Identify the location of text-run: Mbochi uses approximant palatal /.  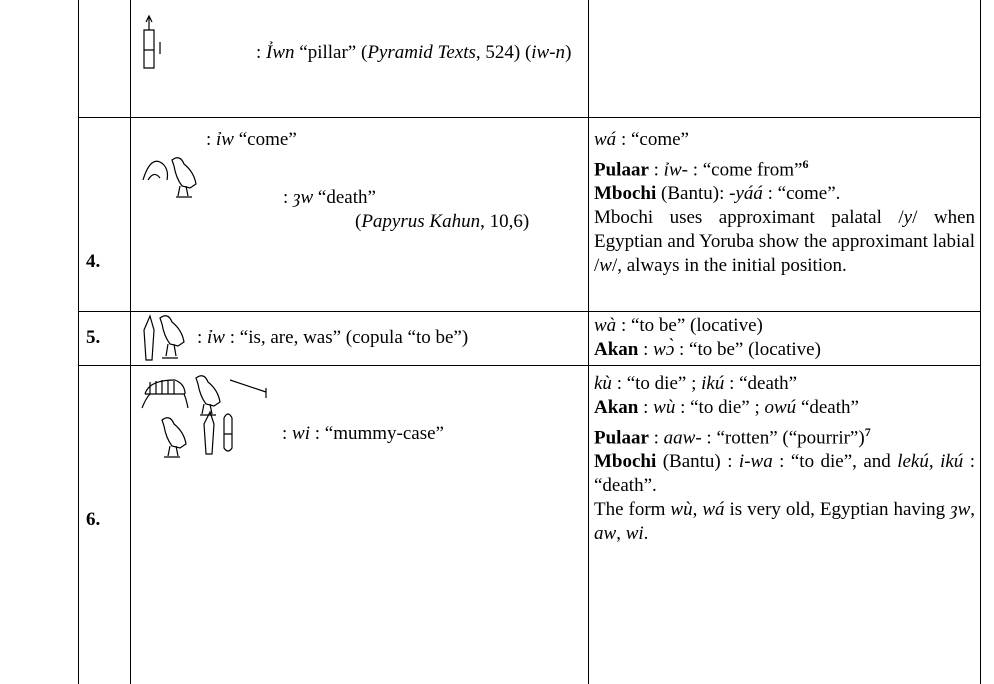
(749, 218).